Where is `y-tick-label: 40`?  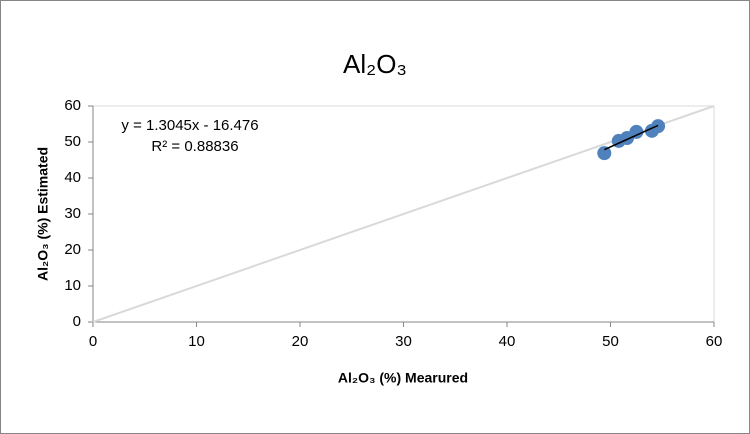
y-tick-label: 40 is located at coordinates (72, 177).